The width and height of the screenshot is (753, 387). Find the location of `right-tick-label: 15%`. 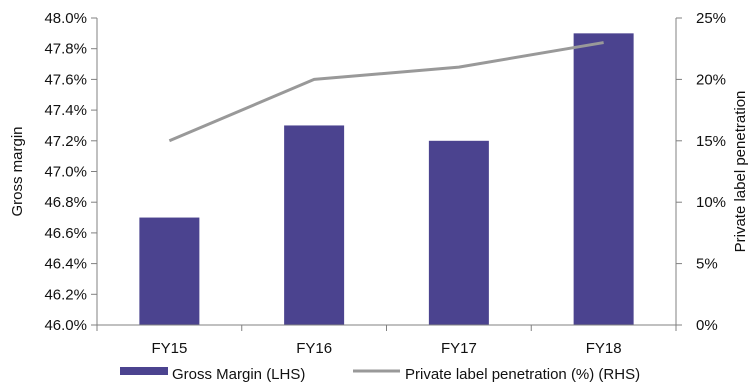

right-tick-label: 15% is located at coordinates (711, 141).